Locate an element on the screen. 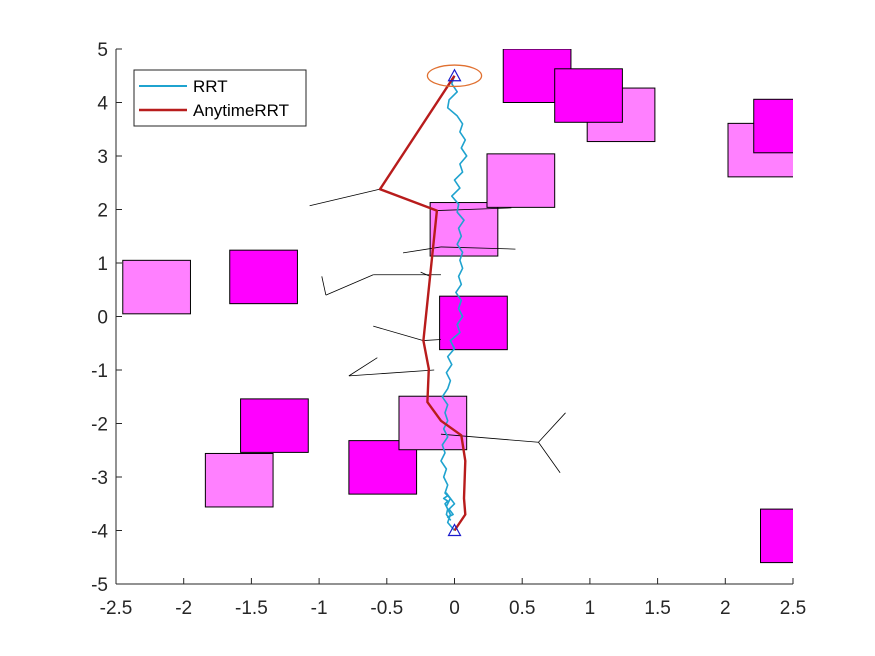 The width and height of the screenshot is (875, 656). y-tick-label: 4 is located at coordinates (102, 104).